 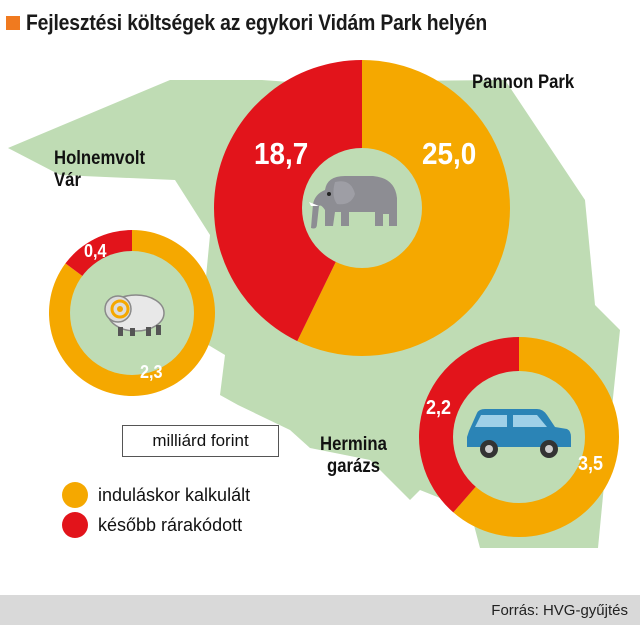 I want to click on ram-icon, so click(x=134, y=315).